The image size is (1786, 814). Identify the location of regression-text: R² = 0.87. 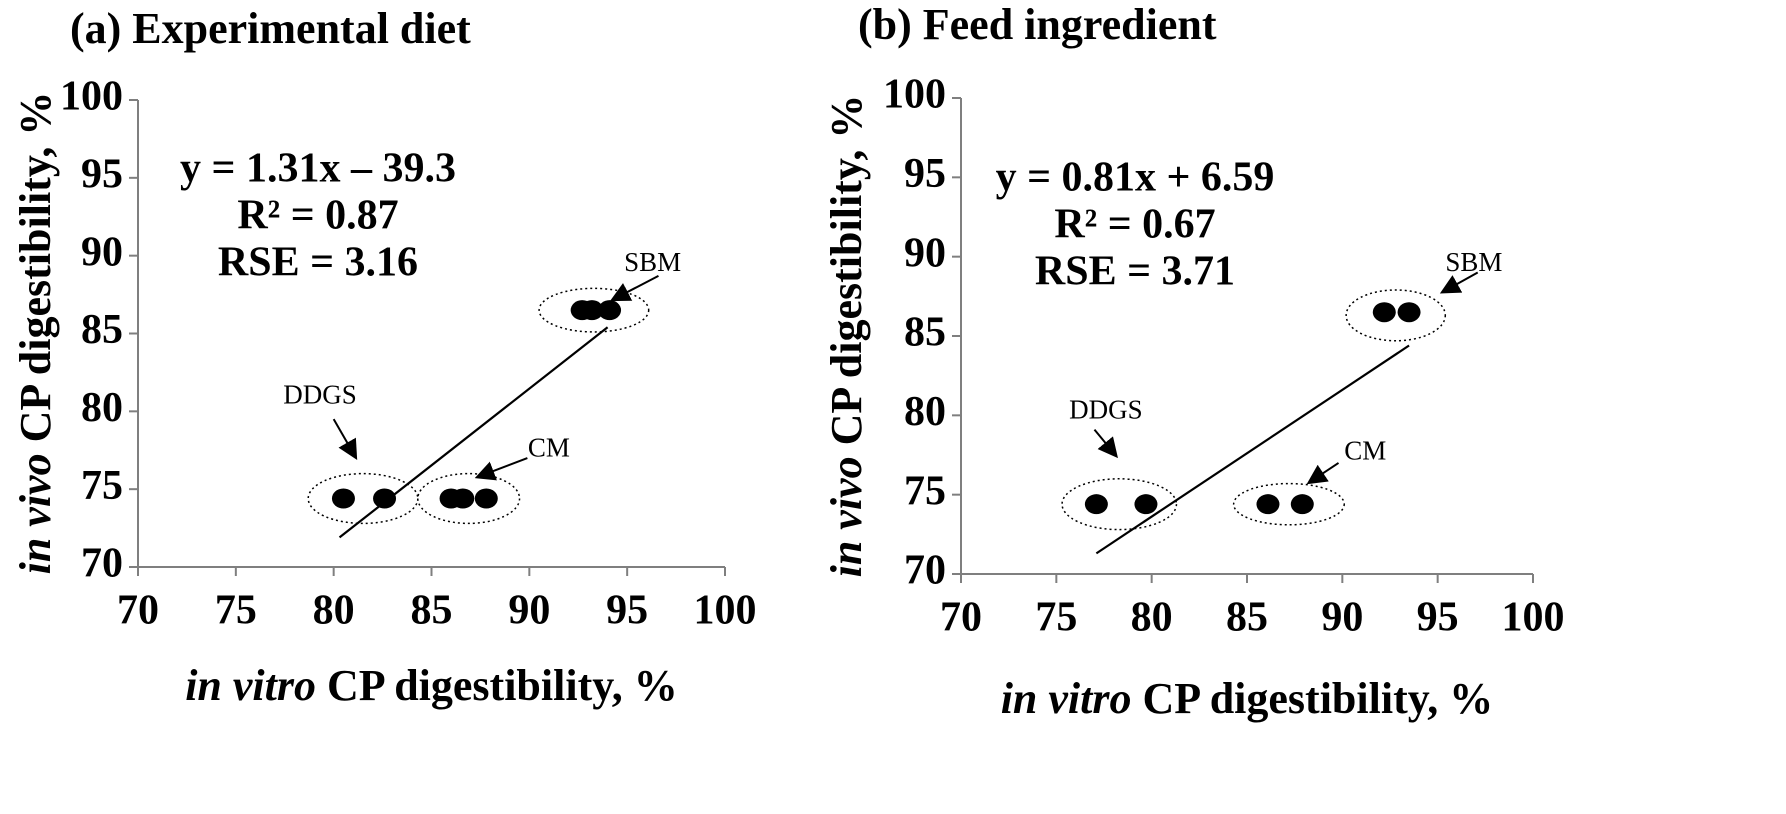
(317, 216).